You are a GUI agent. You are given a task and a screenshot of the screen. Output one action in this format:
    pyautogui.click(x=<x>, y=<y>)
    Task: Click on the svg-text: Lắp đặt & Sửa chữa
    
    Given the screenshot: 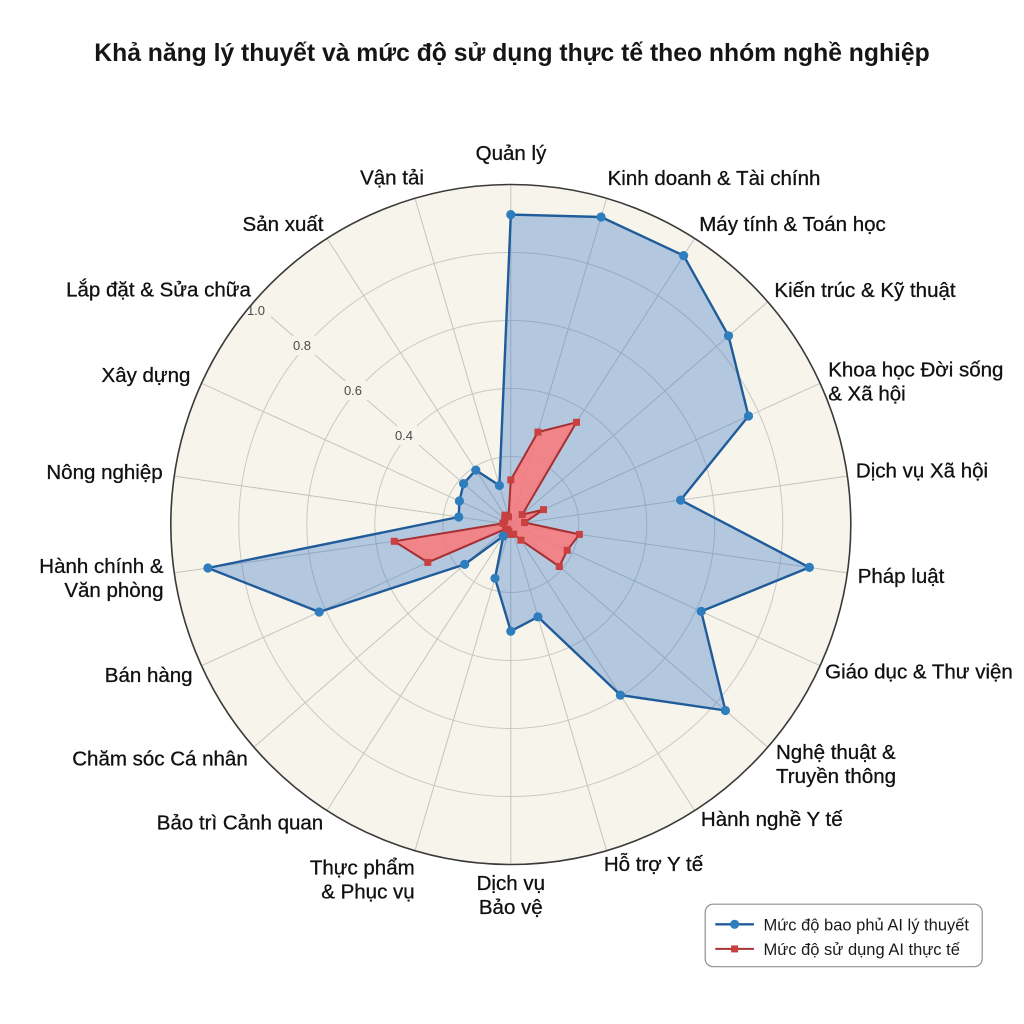 What is the action you would take?
    pyautogui.click(x=158, y=290)
    